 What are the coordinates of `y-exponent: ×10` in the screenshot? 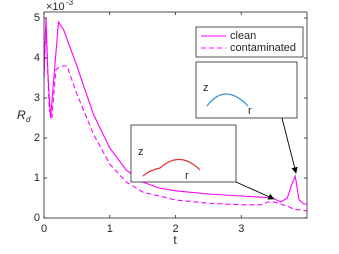 It's located at (55, 7).